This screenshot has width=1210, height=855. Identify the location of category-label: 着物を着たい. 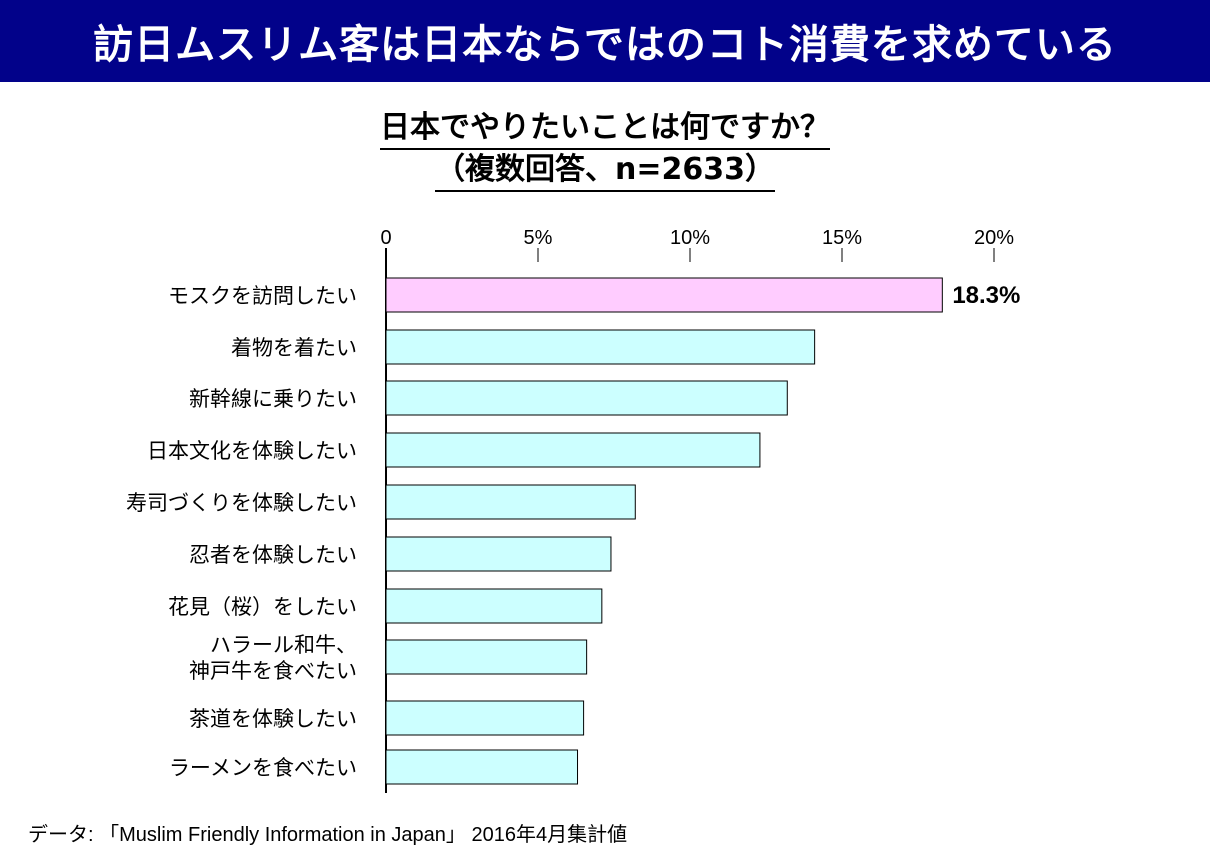
(294, 348).